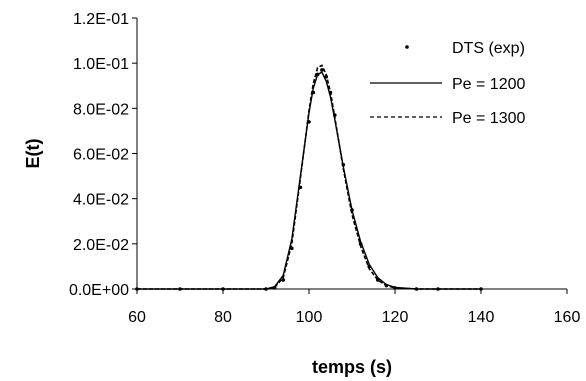 This screenshot has width=586, height=381. Describe the element at coordinates (137, 317) in the screenshot. I see `x-tick-label: 60` at that location.